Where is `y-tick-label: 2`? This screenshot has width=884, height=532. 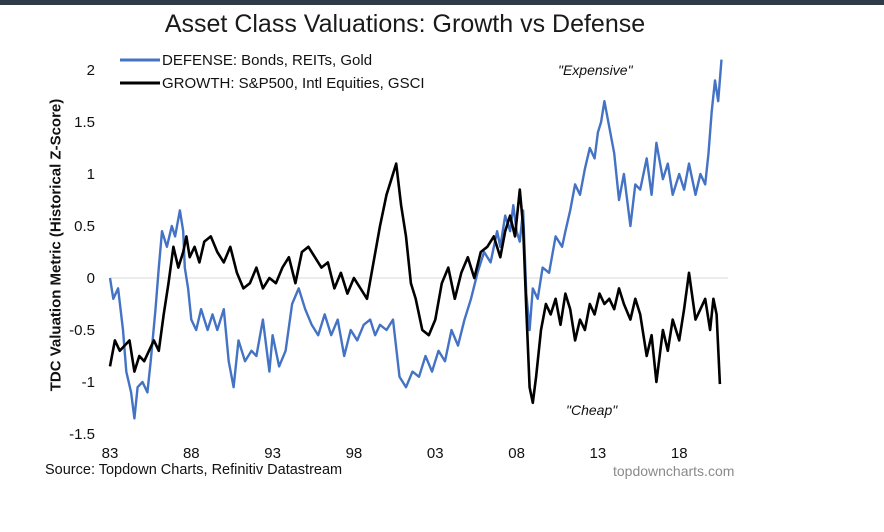 y-tick-label: 2 is located at coordinates (91, 70).